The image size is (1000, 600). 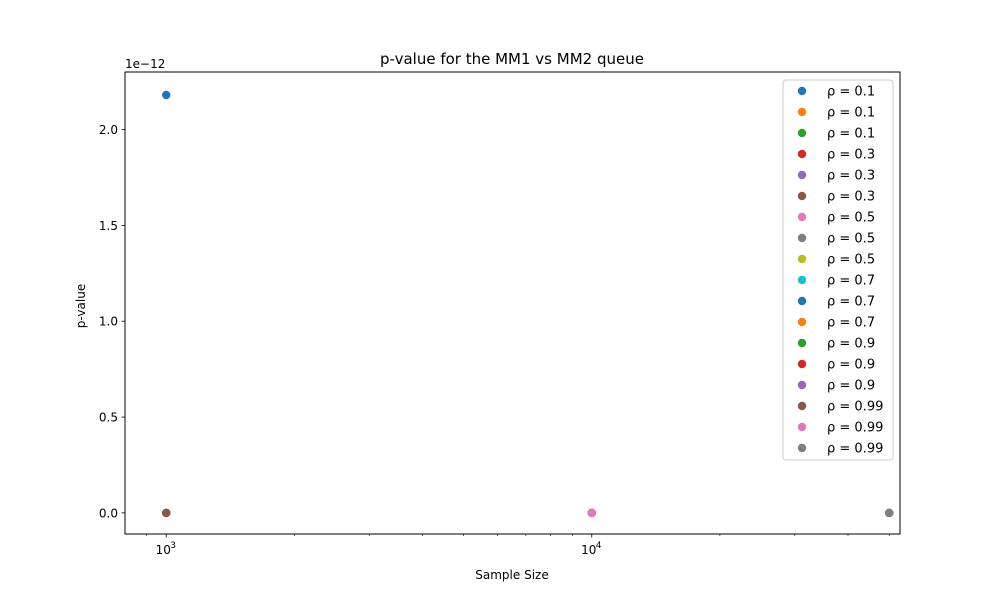 I want to click on y-tick-label: 0.0, so click(x=108, y=513).